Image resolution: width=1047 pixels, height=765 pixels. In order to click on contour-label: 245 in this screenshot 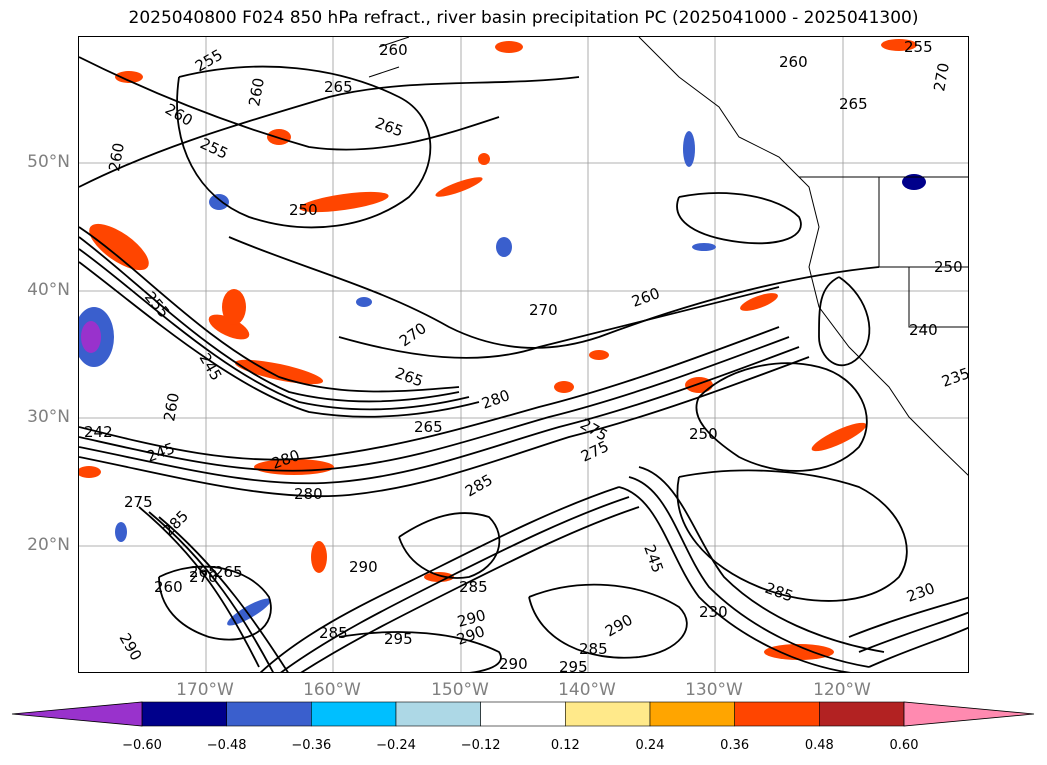, I will do `click(653, 558)`.